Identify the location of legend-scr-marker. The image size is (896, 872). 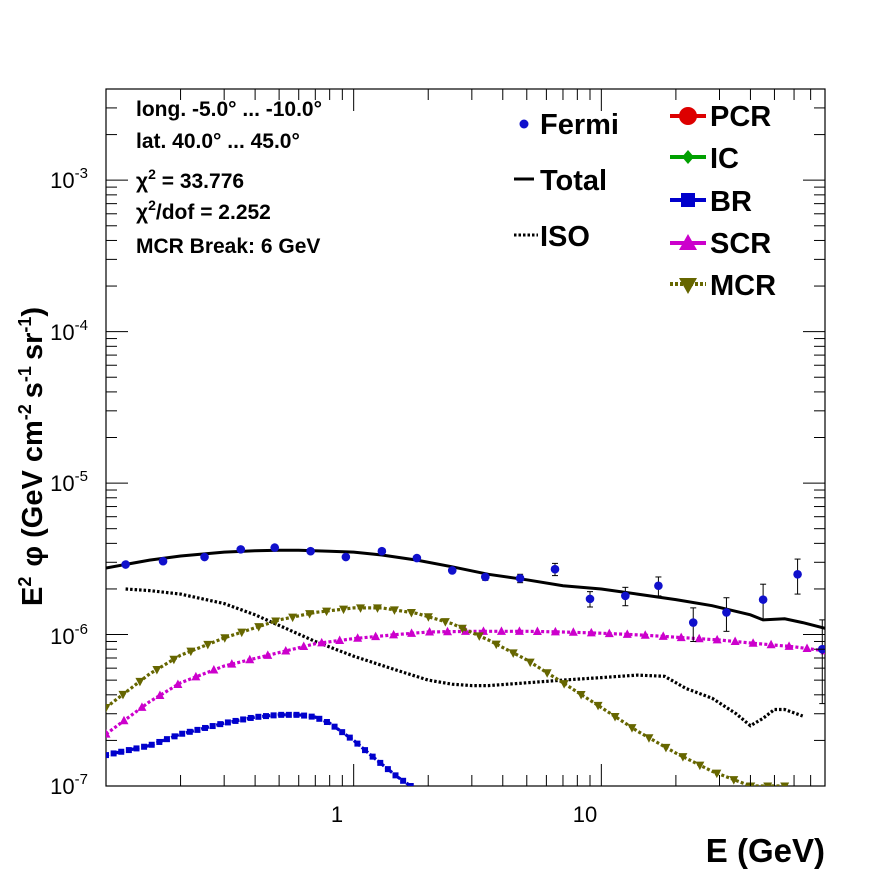
(688, 242).